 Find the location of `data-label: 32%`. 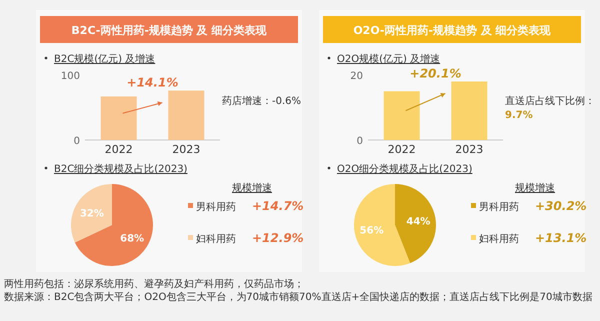

data-label: 32% is located at coordinates (92, 214).